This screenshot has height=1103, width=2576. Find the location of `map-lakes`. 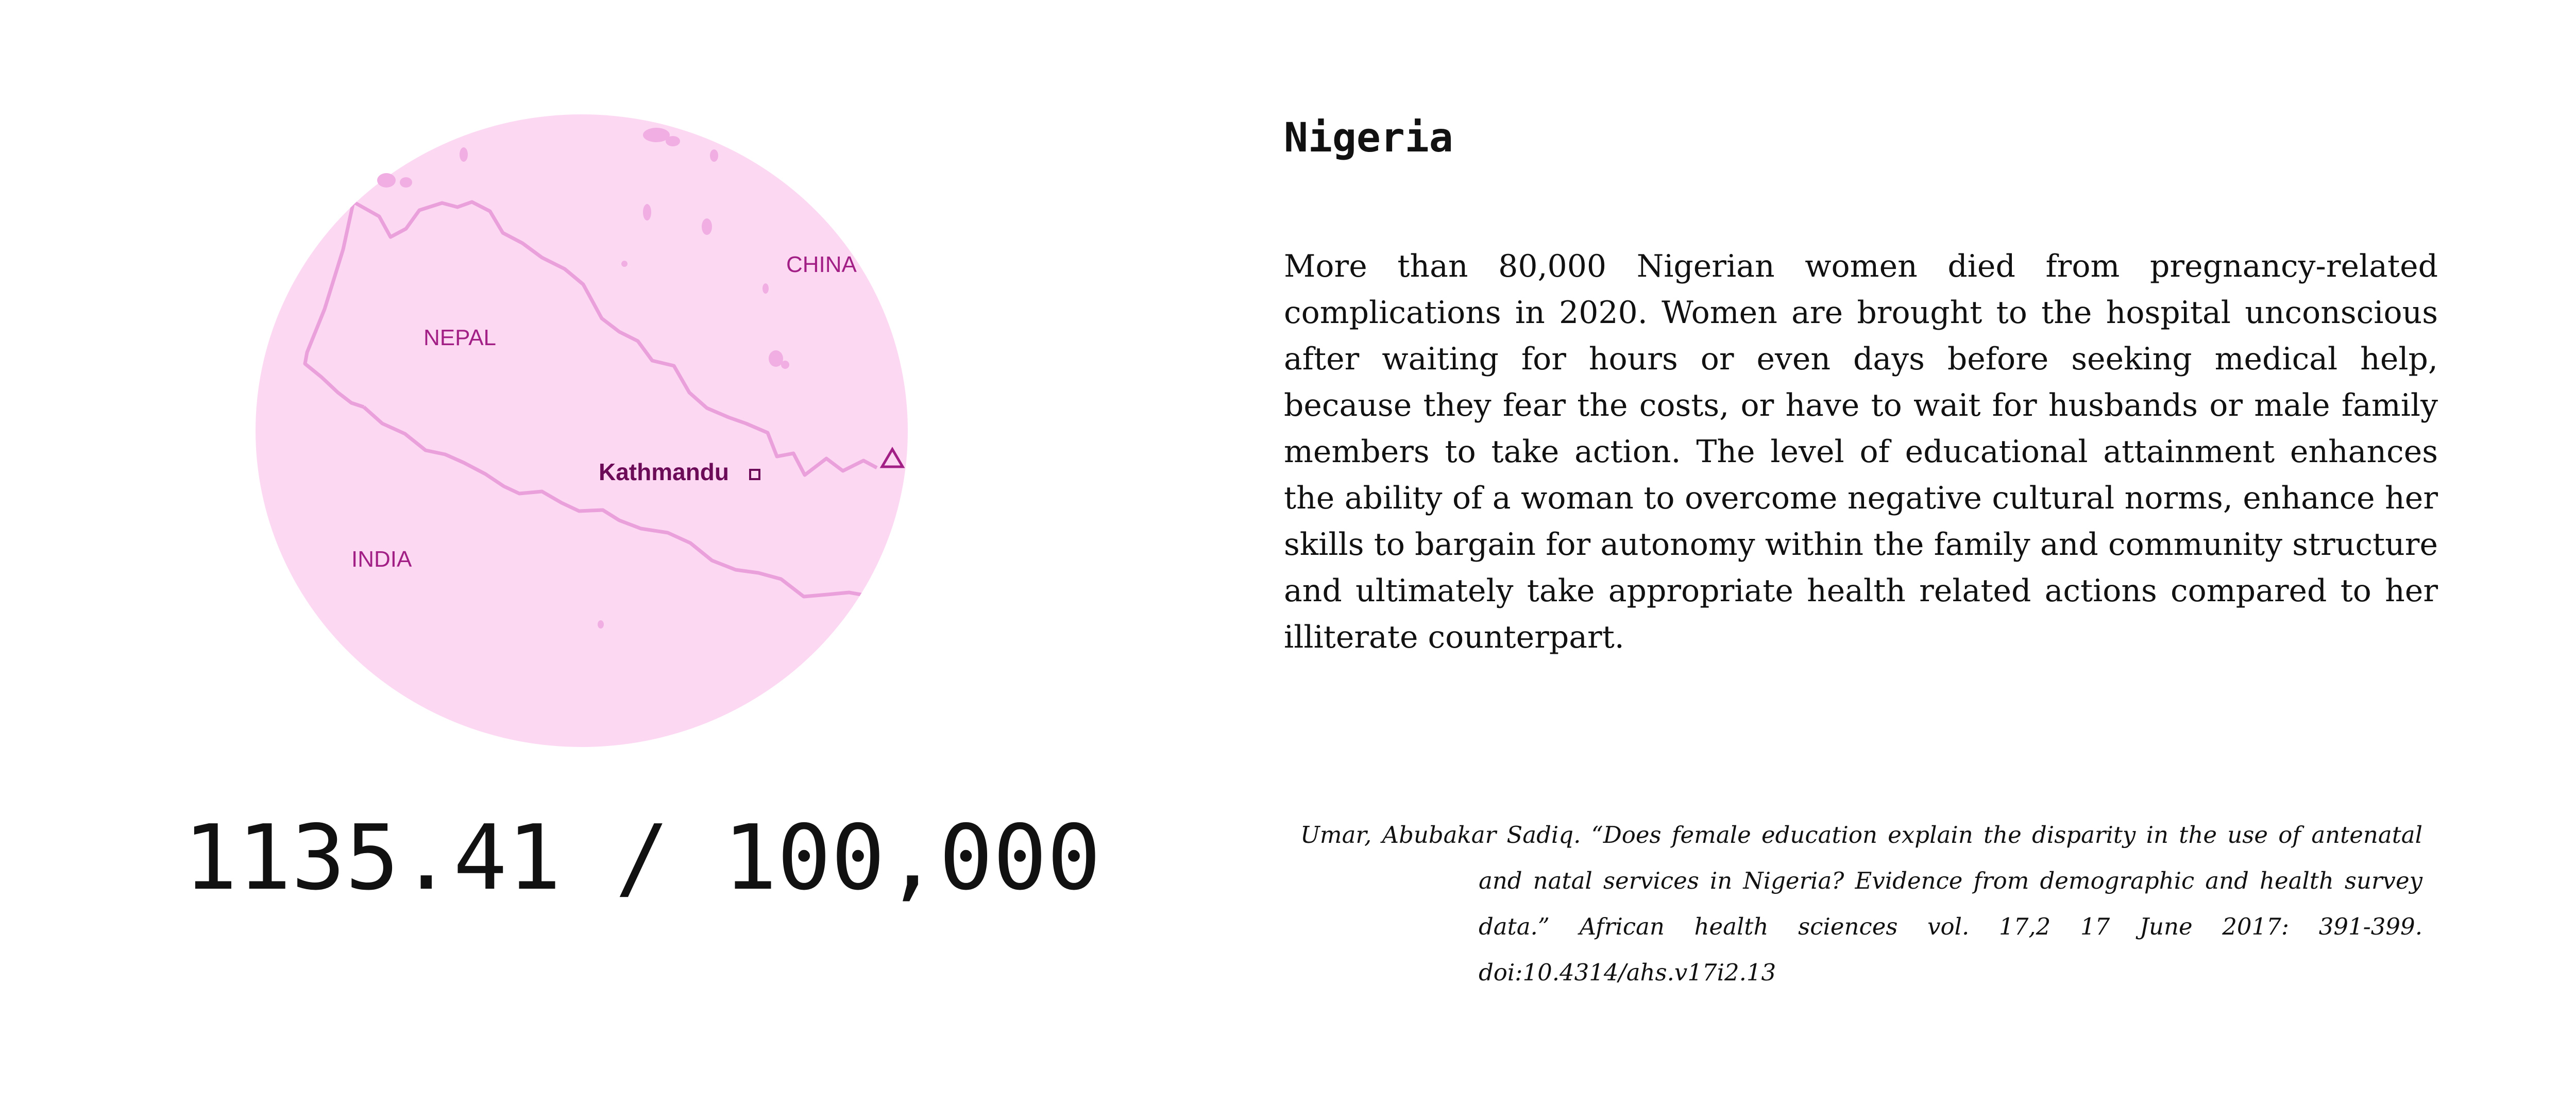

map-lakes is located at coordinates (583, 378).